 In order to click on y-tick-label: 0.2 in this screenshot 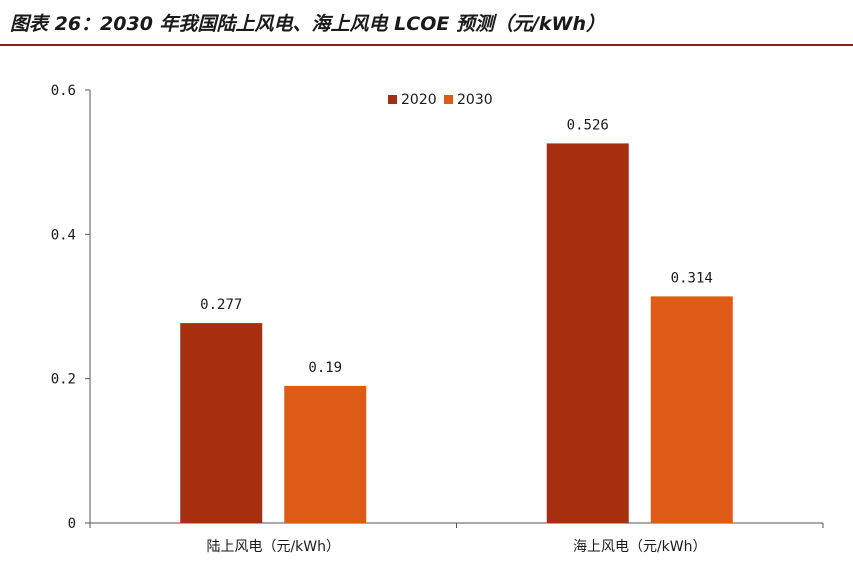, I will do `click(63, 380)`.